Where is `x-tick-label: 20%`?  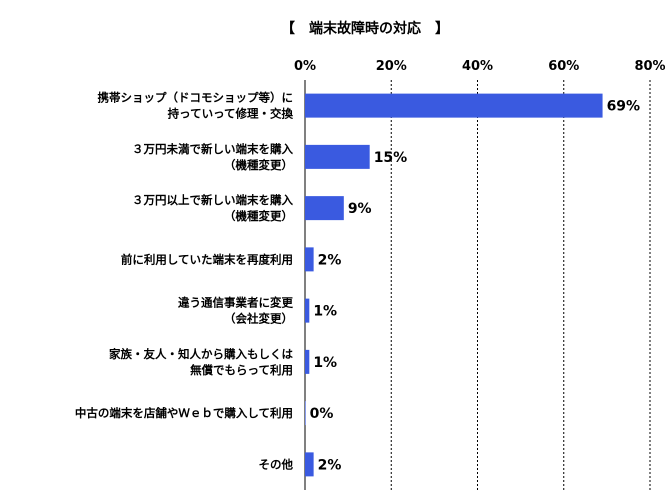
x-tick-label: 20% is located at coordinates (391, 66).